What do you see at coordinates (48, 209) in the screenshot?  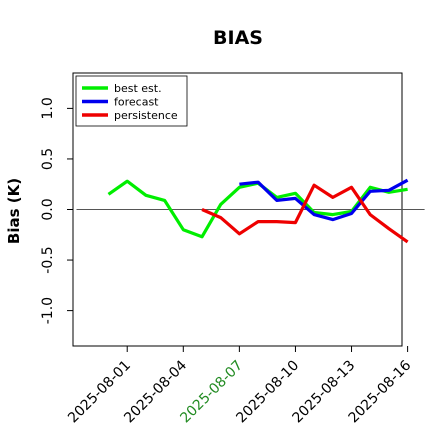 I see `y-tick-label: 0.0` at bounding box center [48, 209].